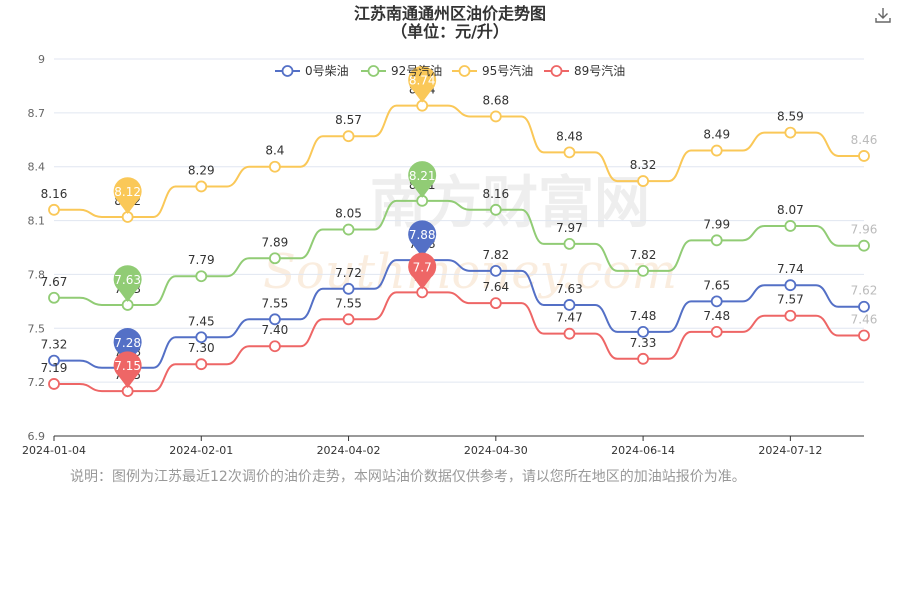 The width and height of the screenshot is (900, 600). I want to click on data-label: 7.32, so click(54, 345).